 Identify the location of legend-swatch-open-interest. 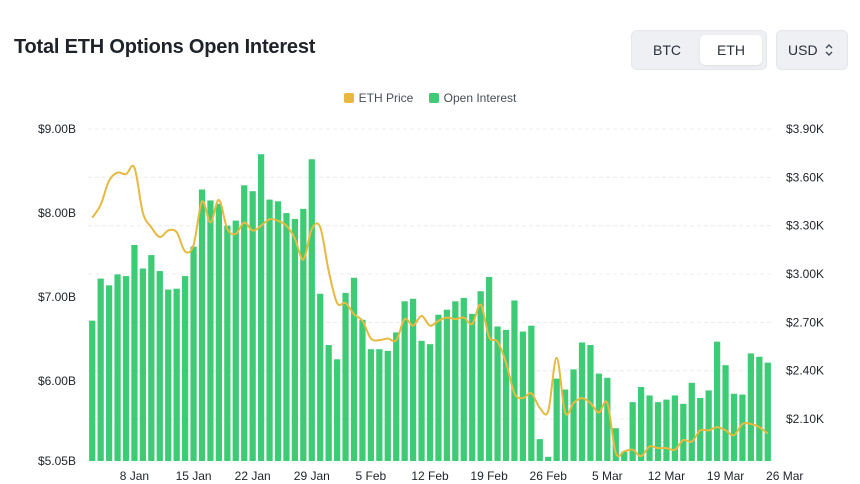
(433, 98).